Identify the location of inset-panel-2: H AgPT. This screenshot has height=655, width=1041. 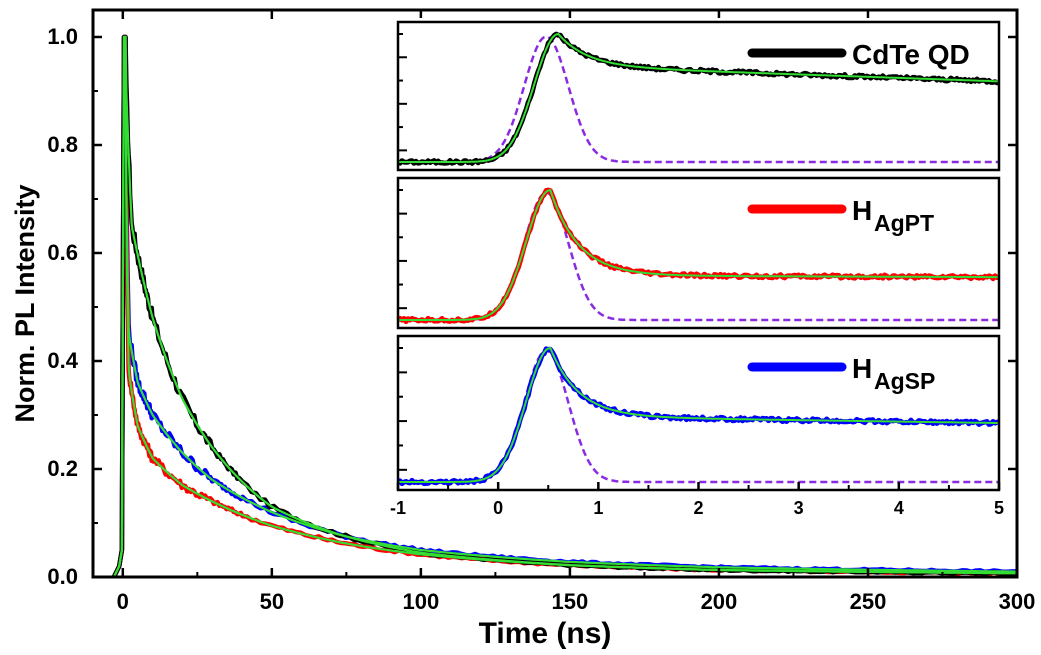
(698, 253).